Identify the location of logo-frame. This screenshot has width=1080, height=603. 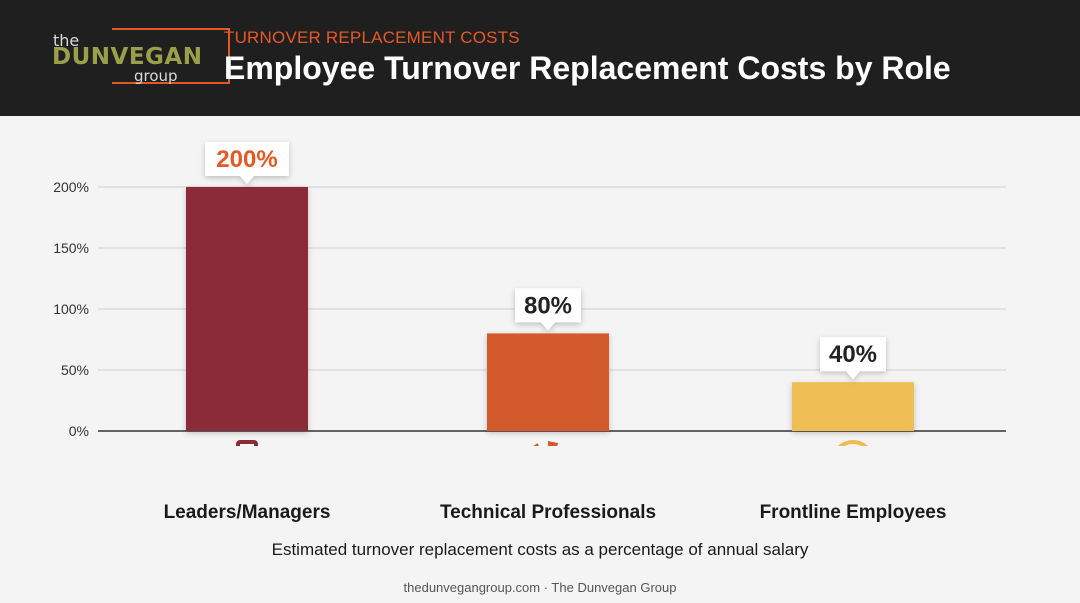
(171, 56).